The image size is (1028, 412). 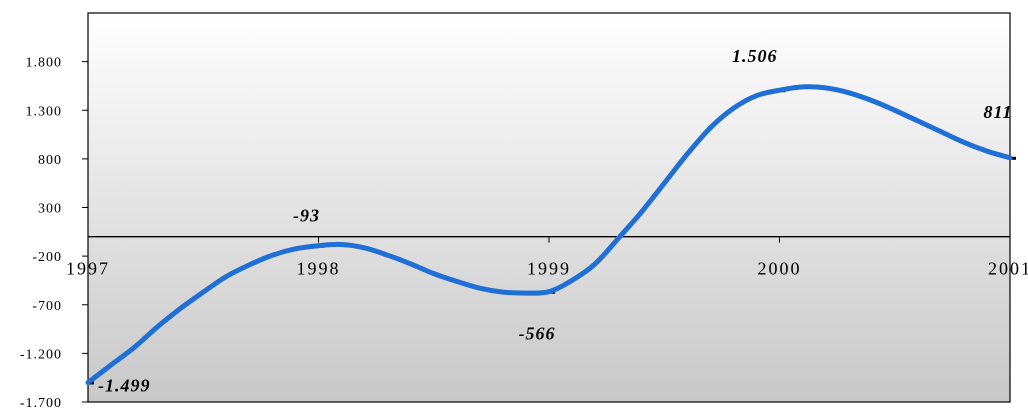 I want to click on data-label: -1.499, so click(x=124, y=385).